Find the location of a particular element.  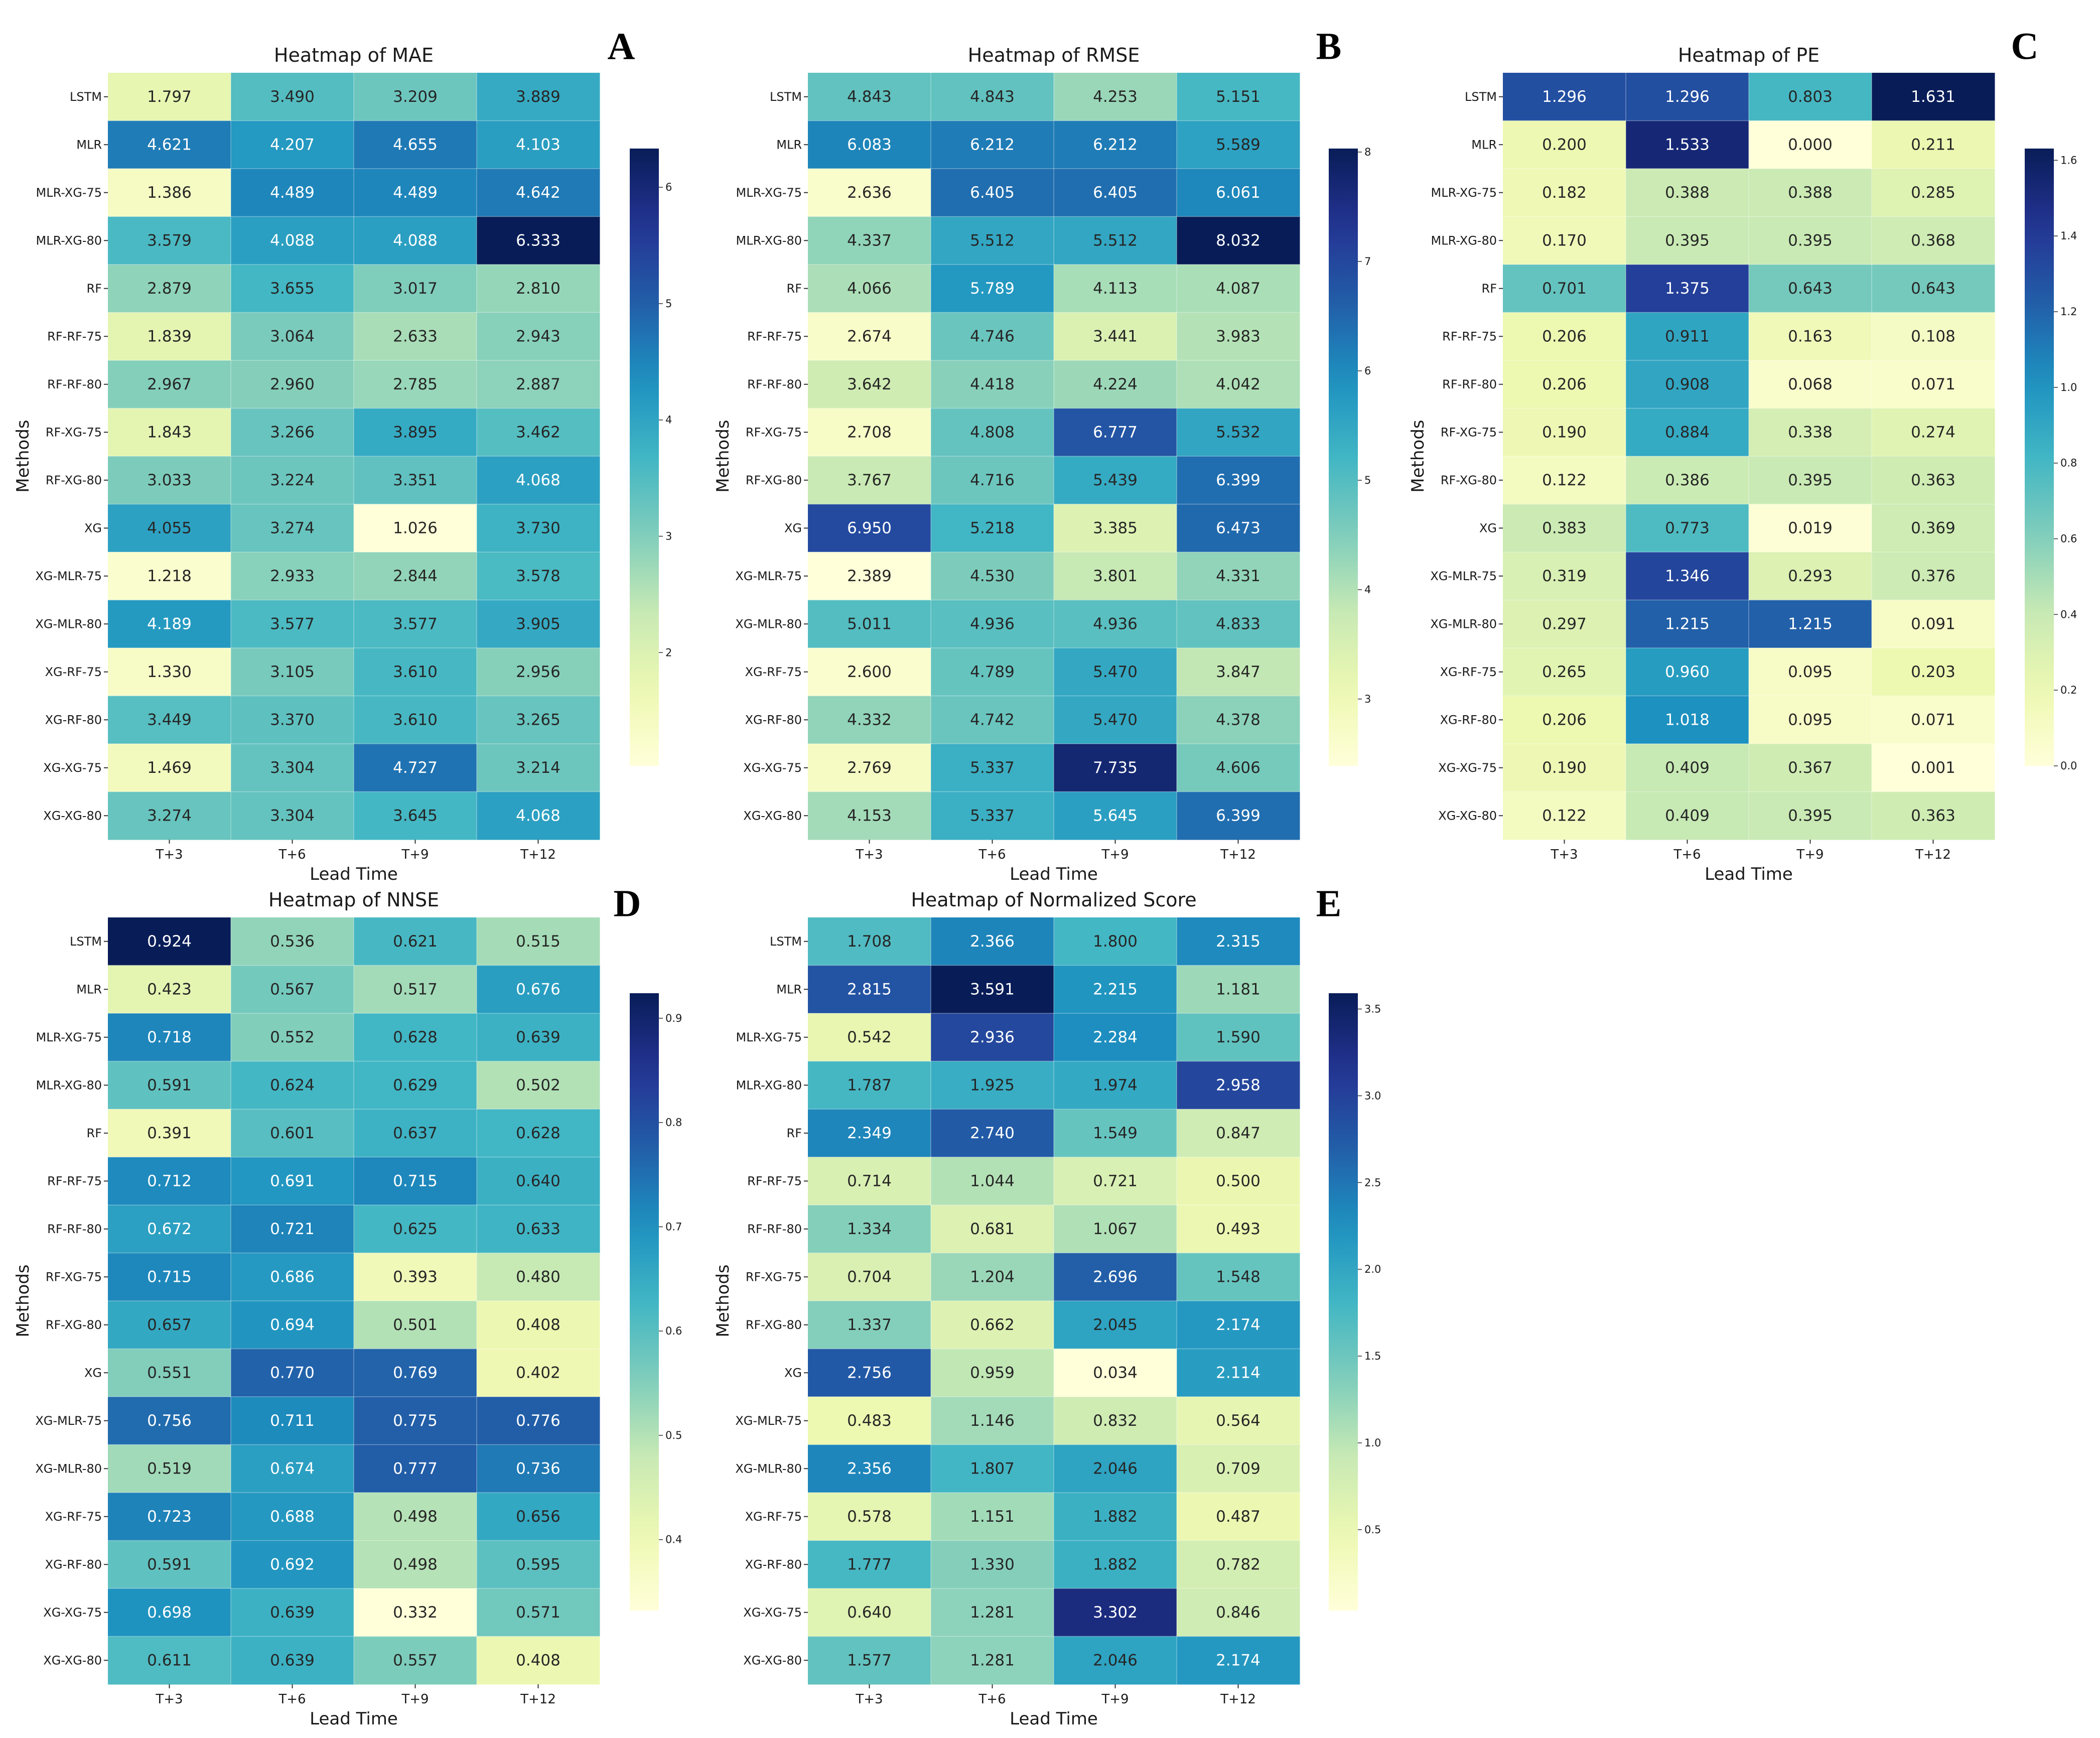

cell-value-label: 4.224 is located at coordinates (1115, 384).